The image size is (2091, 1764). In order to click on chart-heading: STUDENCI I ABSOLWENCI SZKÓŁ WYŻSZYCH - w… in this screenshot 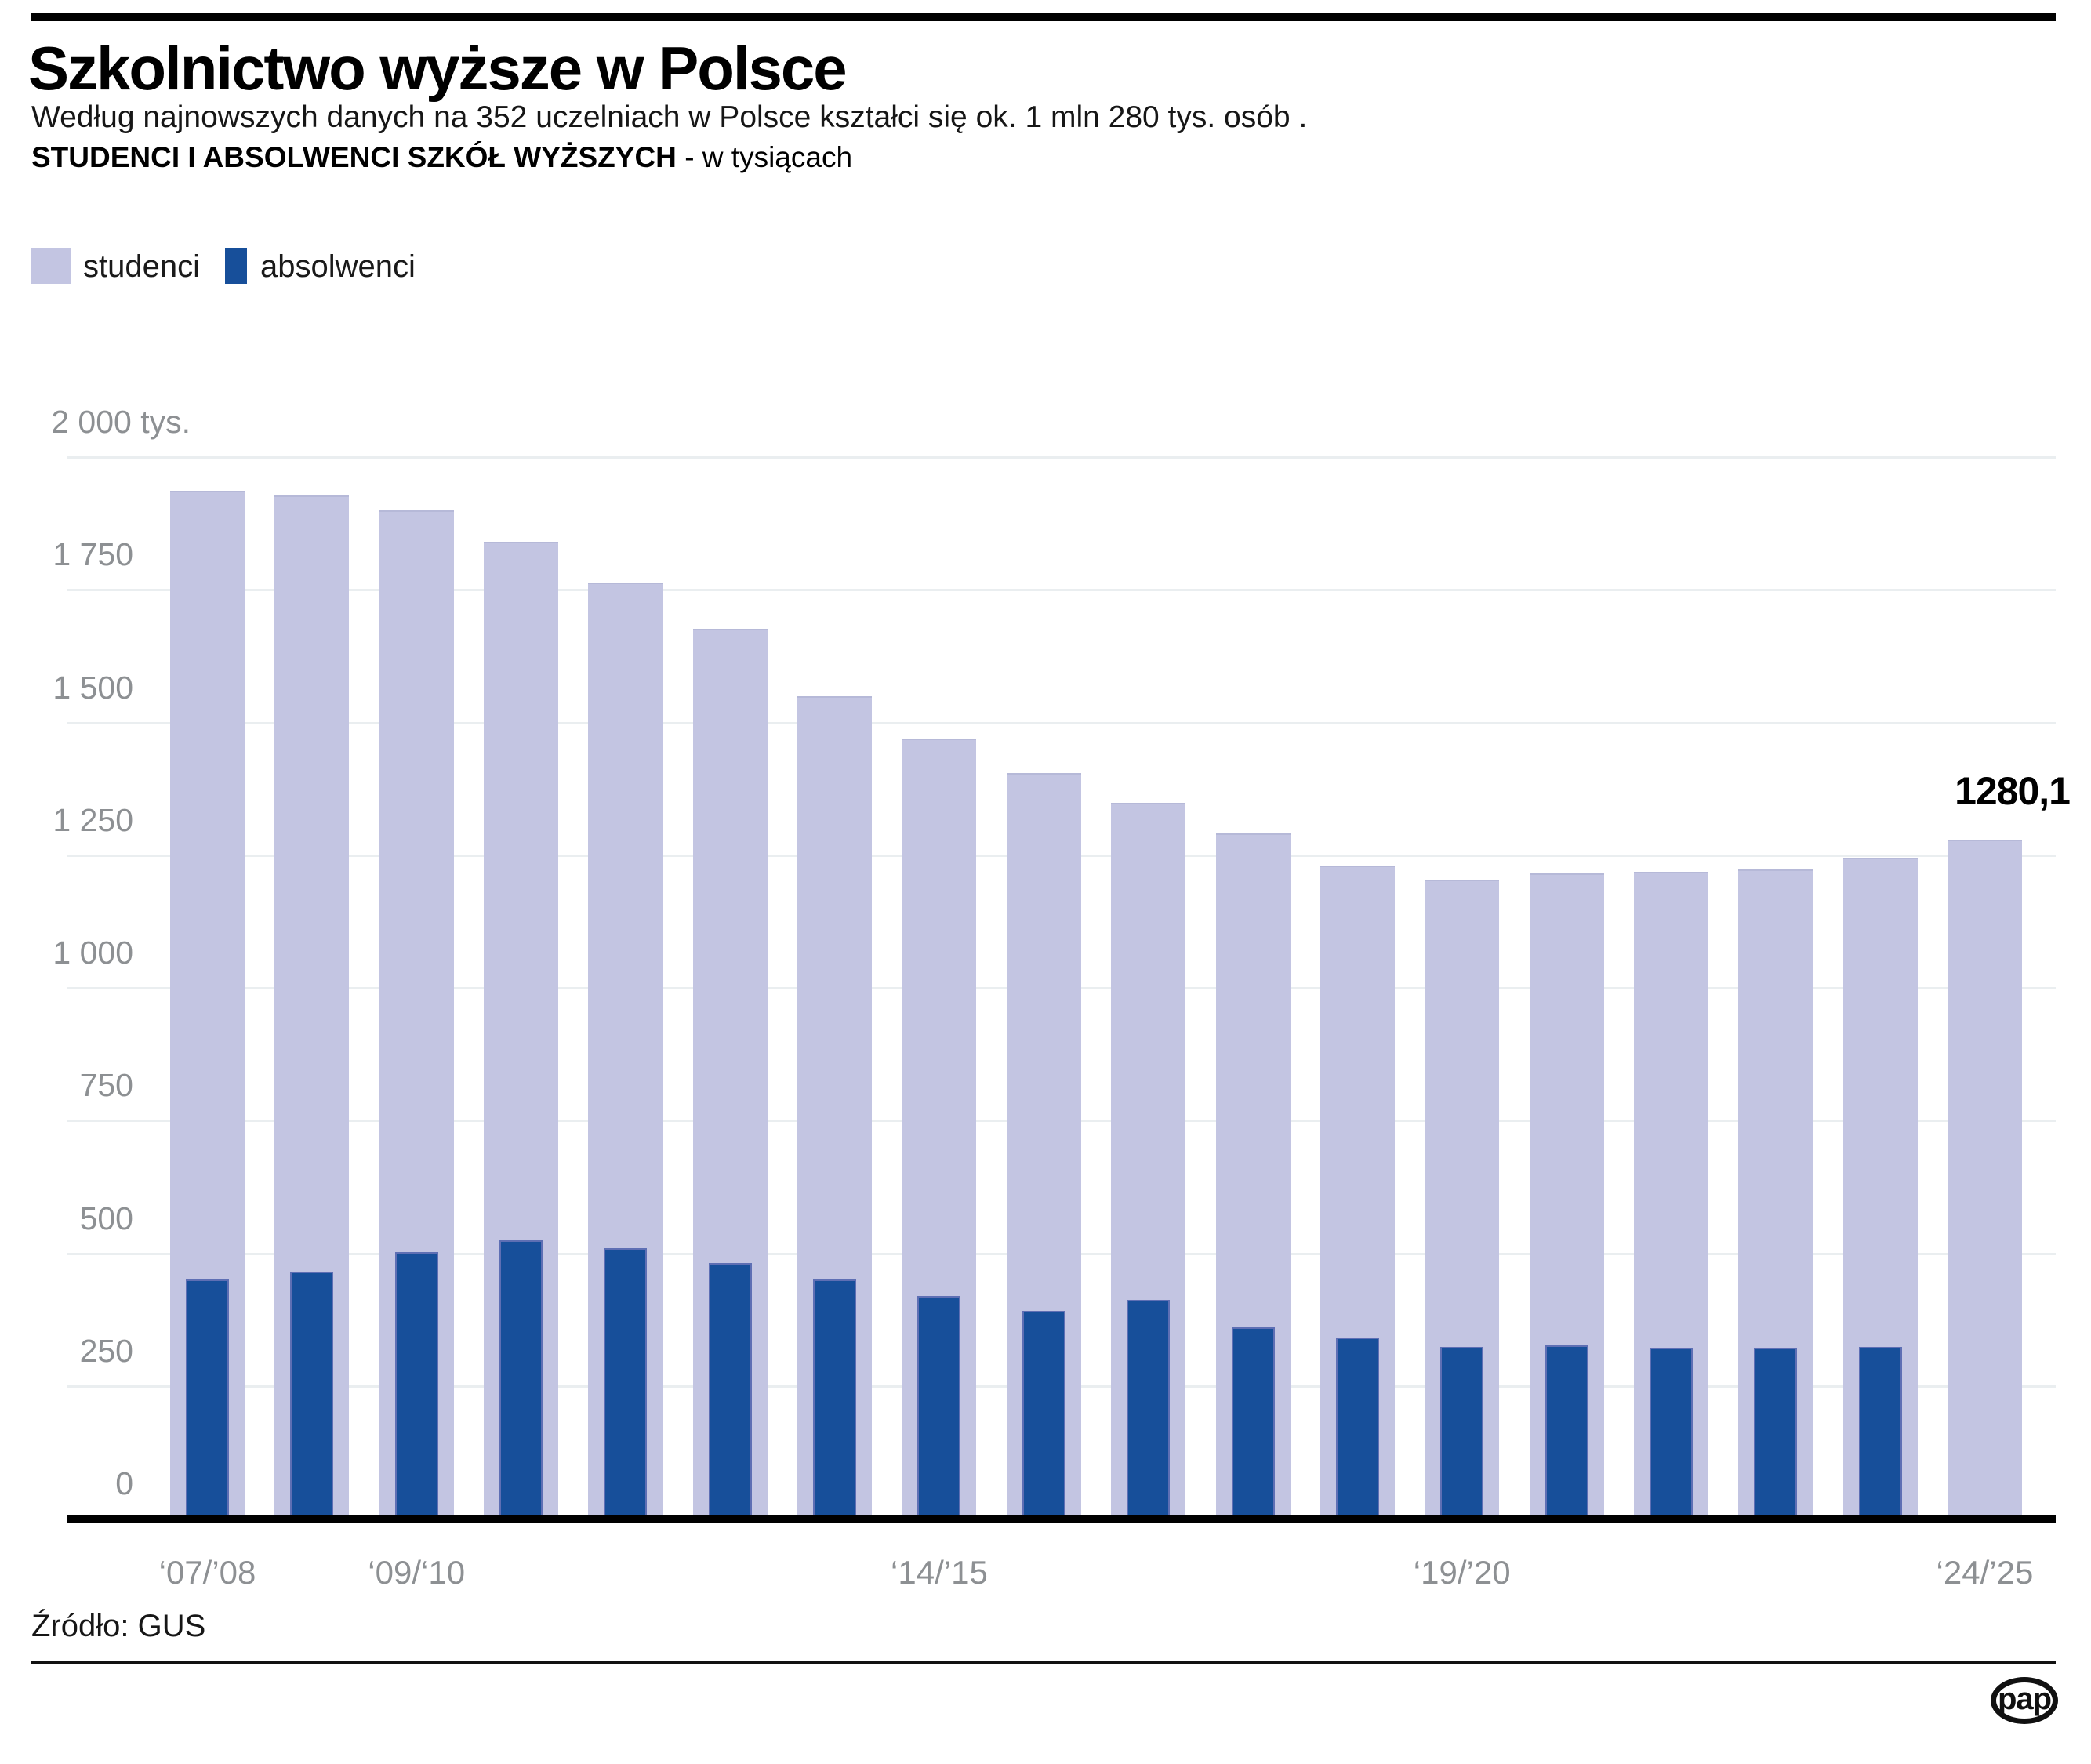, I will do `click(441, 157)`.